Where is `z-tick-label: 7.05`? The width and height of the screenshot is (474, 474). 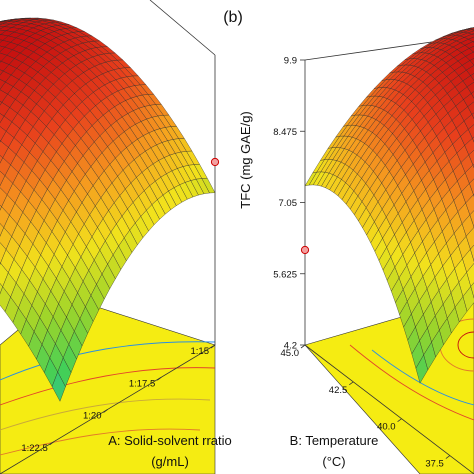
z-tick-label: 7.05 is located at coordinates (288, 203).